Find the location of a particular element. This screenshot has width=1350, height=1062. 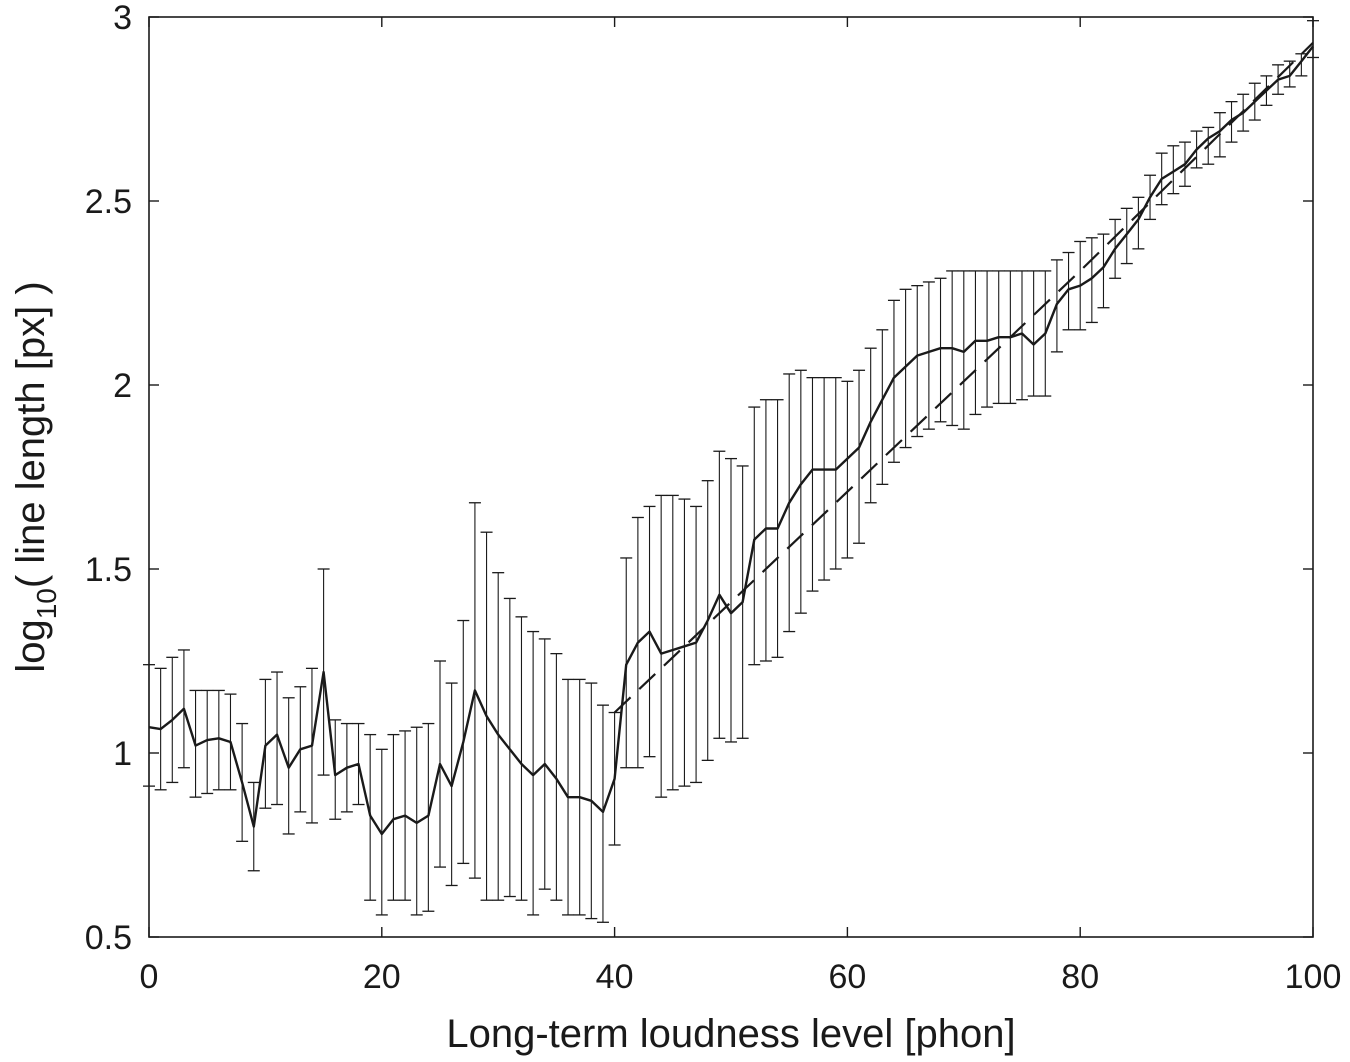

y-tick-label: 3 is located at coordinates (122, 18).